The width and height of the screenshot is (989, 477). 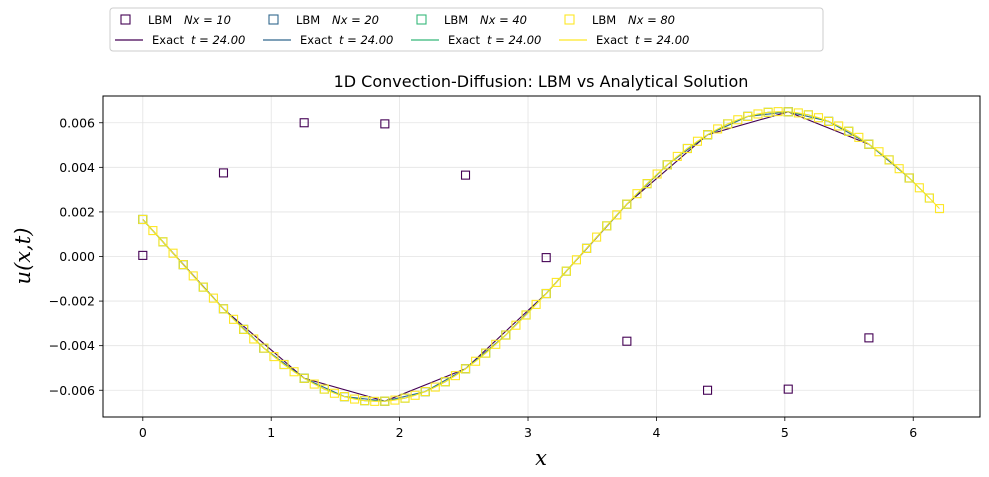 What do you see at coordinates (273, 19) in the screenshot?
I see `legend-marker-nx20` at bounding box center [273, 19].